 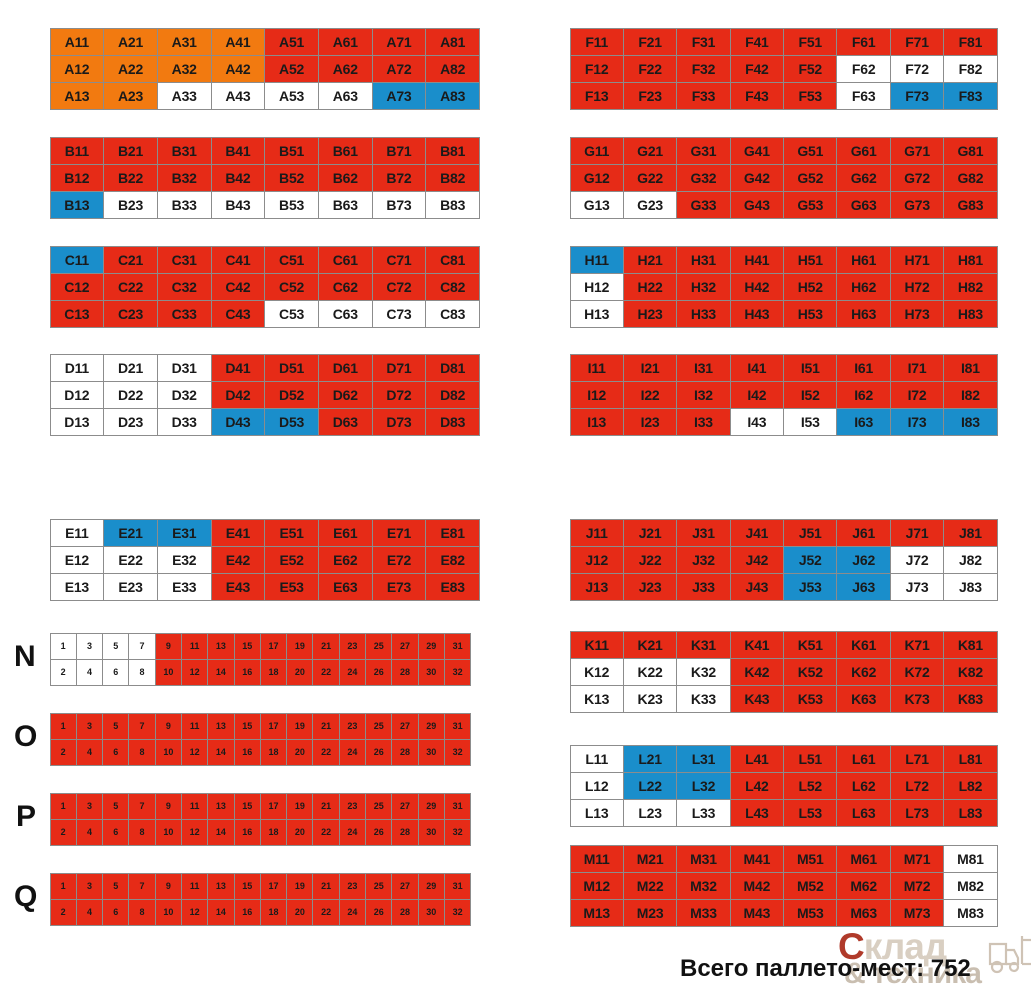 What do you see at coordinates (457, 726) in the screenshot?
I see `floor-cell: 31` at bounding box center [457, 726].